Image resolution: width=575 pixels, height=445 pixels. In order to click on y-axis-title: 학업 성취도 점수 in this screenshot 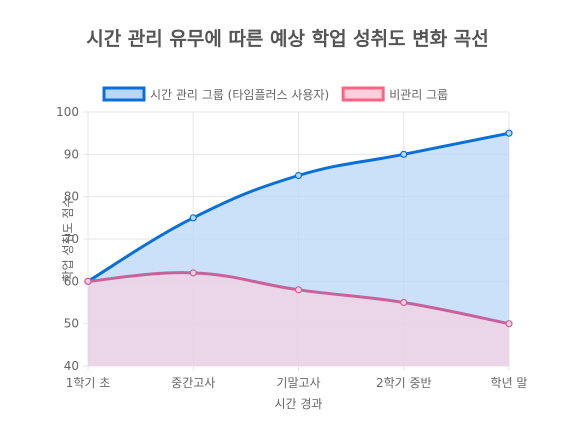, I will do `click(68, 239)`.